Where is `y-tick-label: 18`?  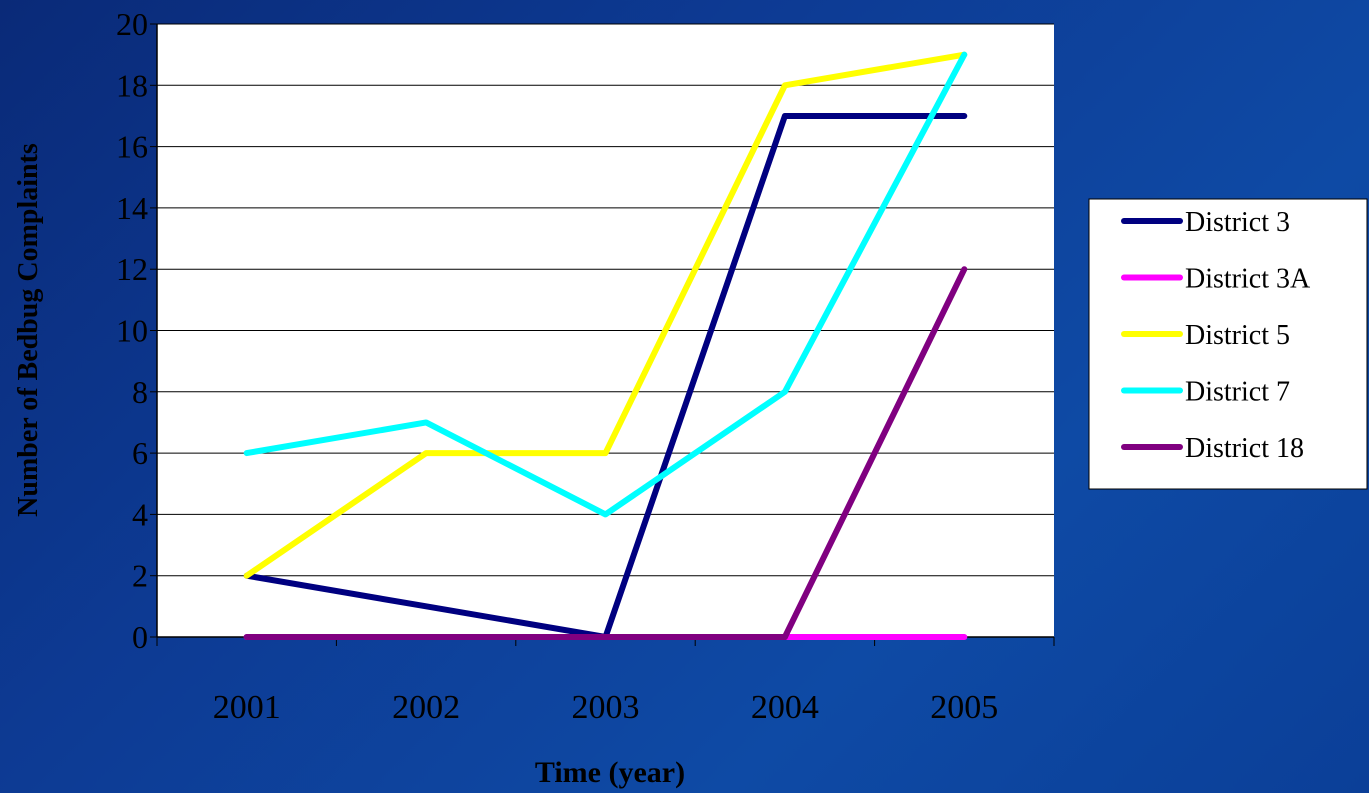
y-tick-label: 18 is located at coordinates (132, 85).